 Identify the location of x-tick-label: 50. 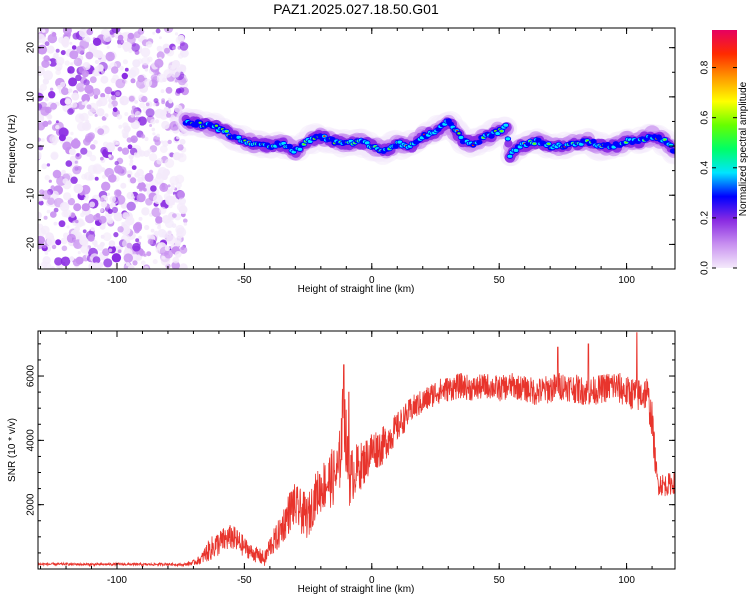
(500, 280).